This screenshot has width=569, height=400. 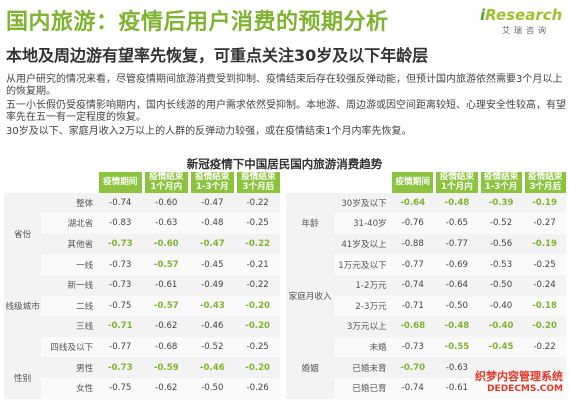 I want to click on table-row: 2-3万元 -0.71 -0.50 -0.40 -0.18, so click(x=426, y=306).